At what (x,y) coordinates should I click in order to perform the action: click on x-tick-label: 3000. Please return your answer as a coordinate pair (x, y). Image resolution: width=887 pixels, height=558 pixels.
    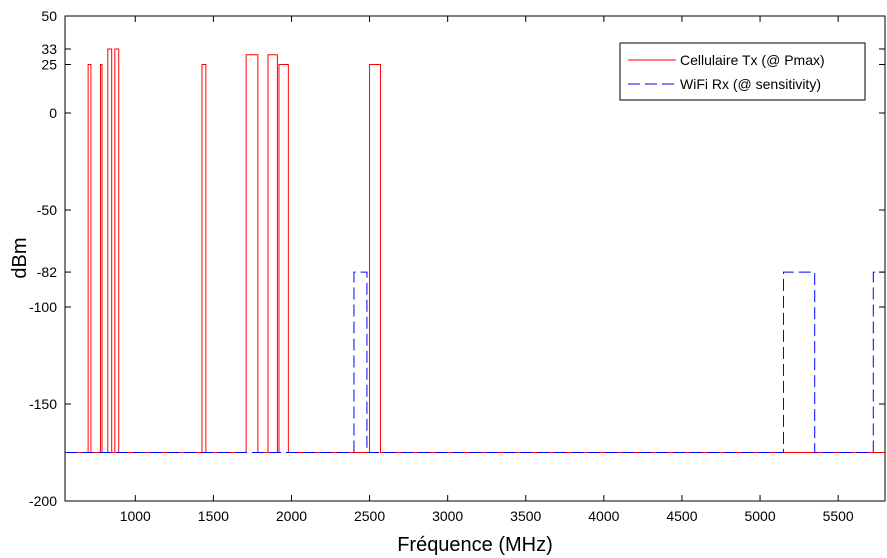
    Looking at the image, I should click on (447, 516).